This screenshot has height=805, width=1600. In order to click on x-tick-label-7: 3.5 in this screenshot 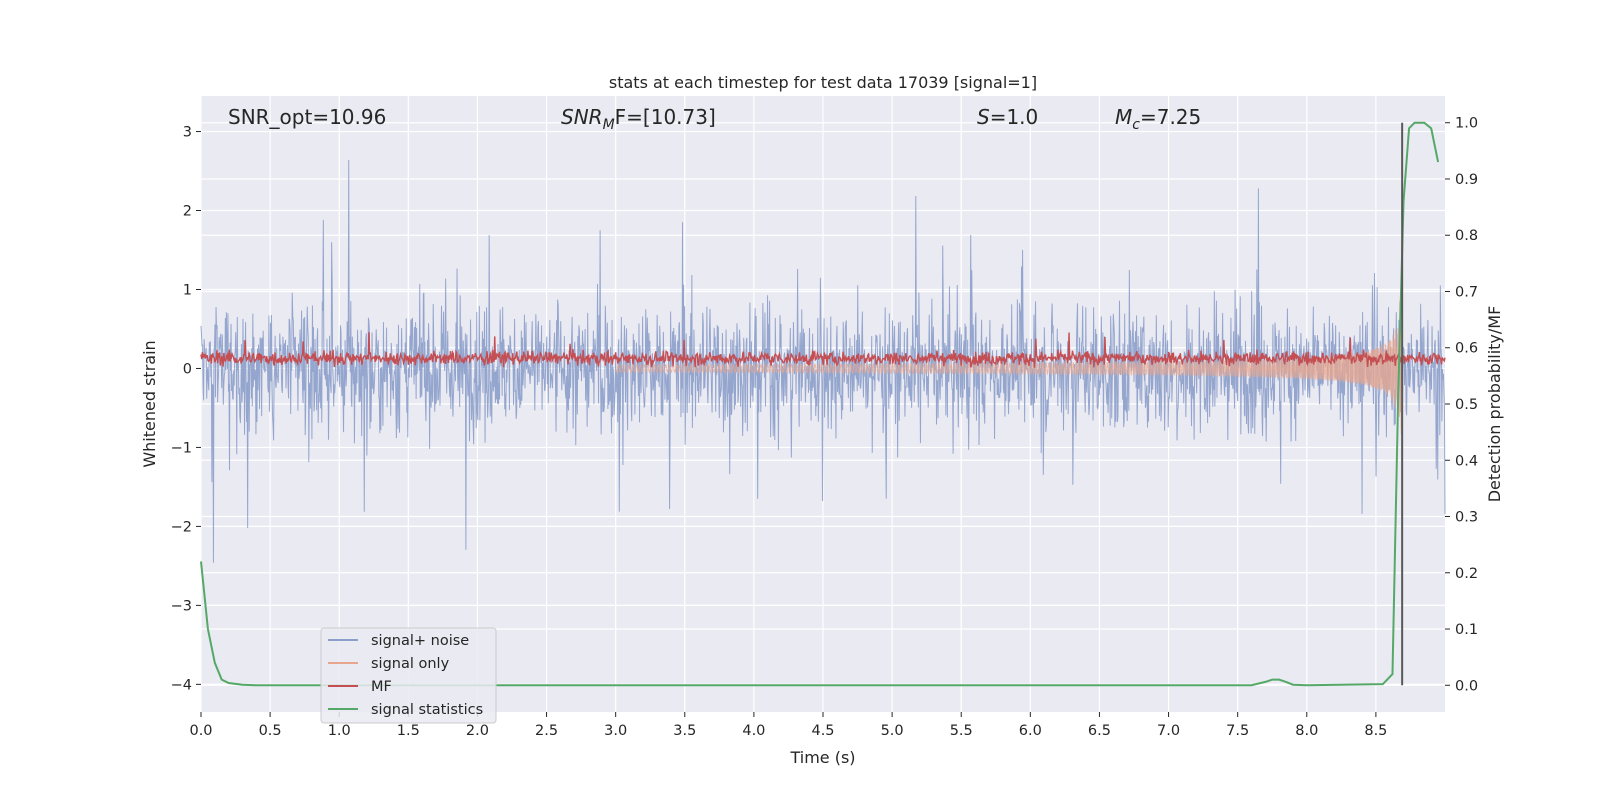, I will do `click(684, 731)`.